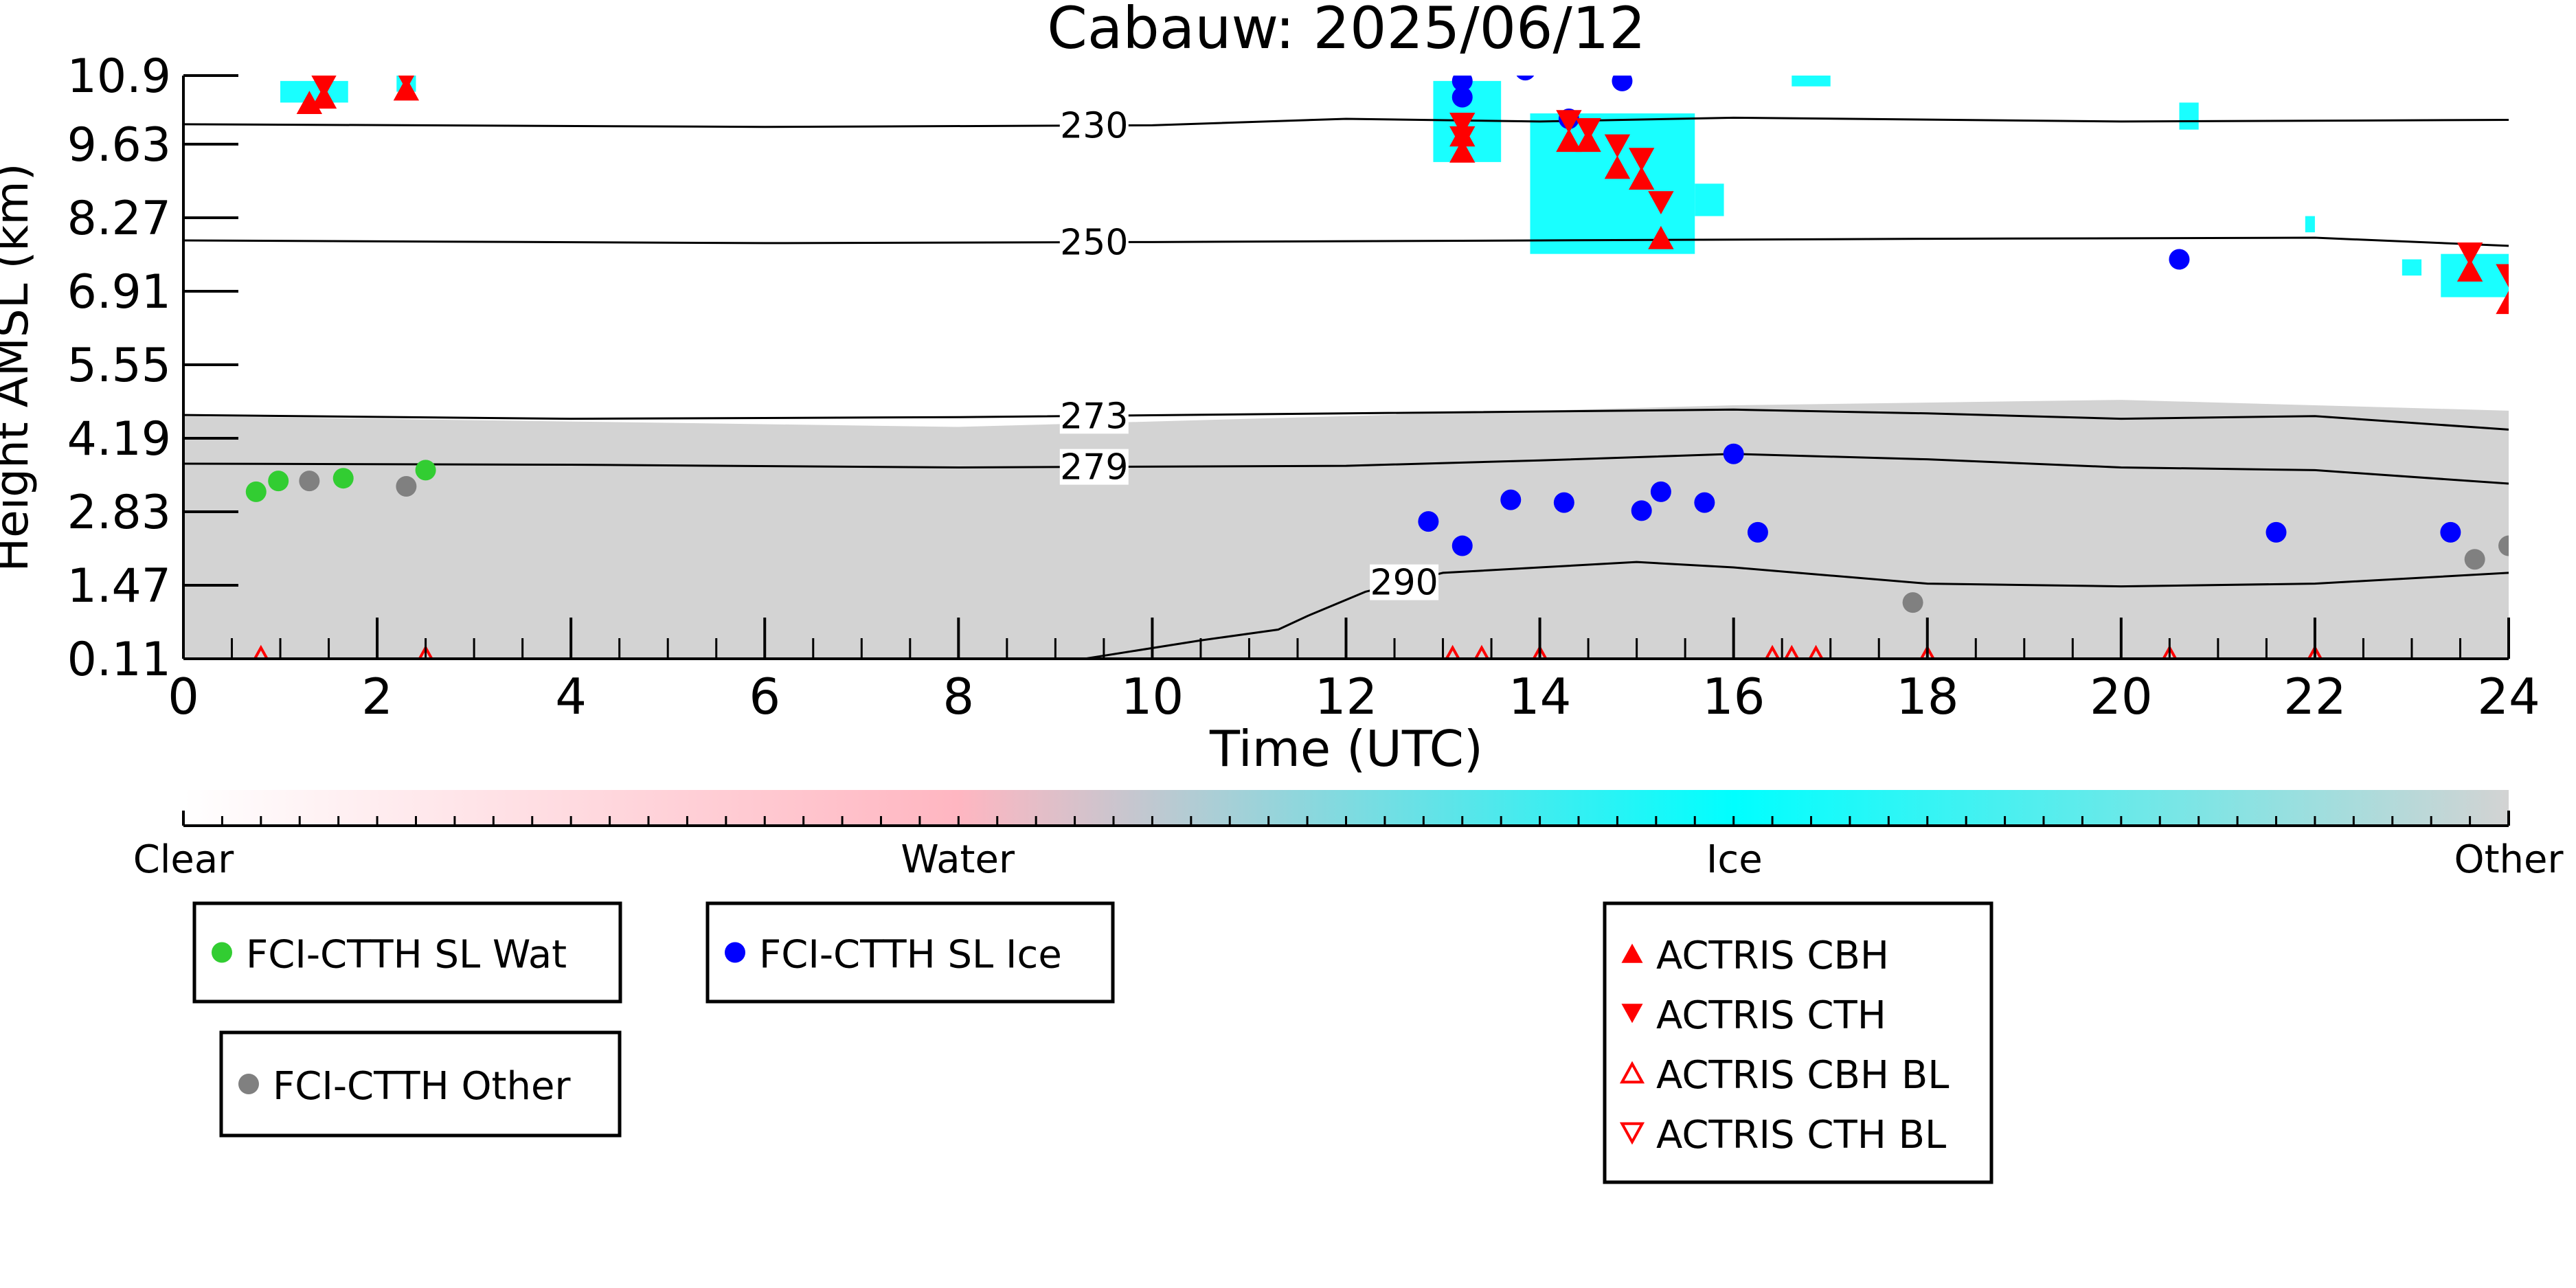  What do you see at coordinates (1346, 749) in the screenshot?
I see `x-axis-label: Time (UTC)` at bounding box center [1346, 749].